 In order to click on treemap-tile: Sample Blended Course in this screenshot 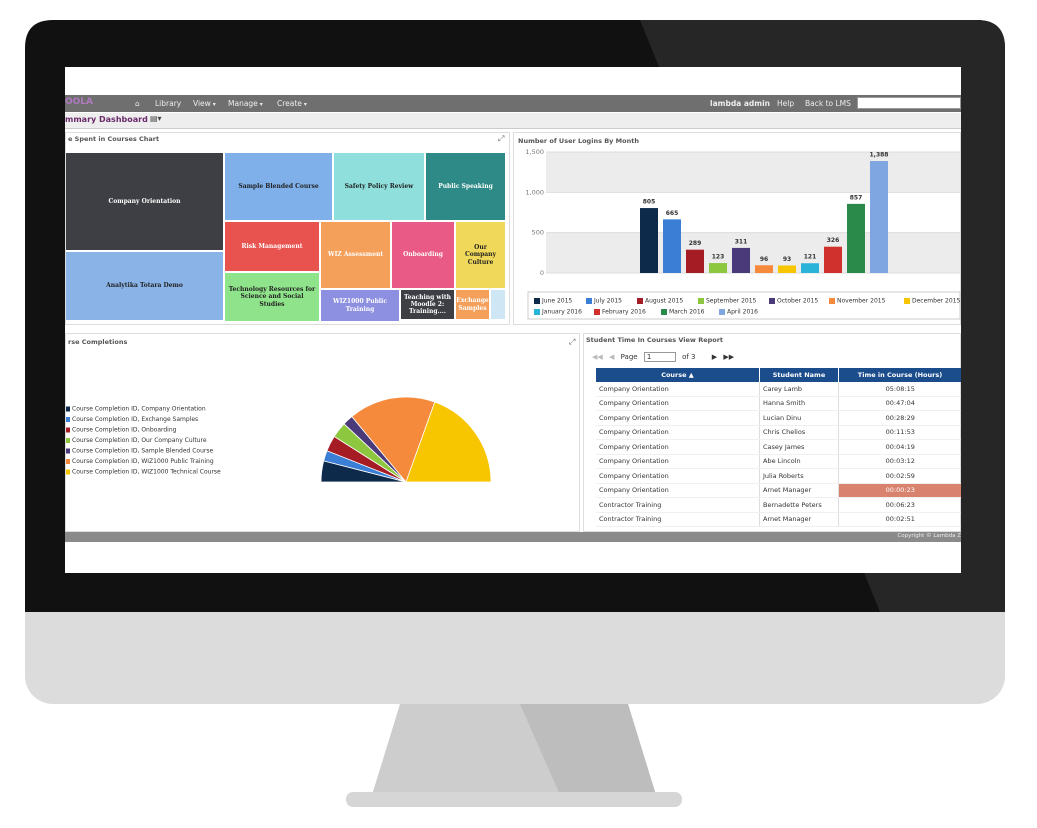, I will do `click(278, 186)`.